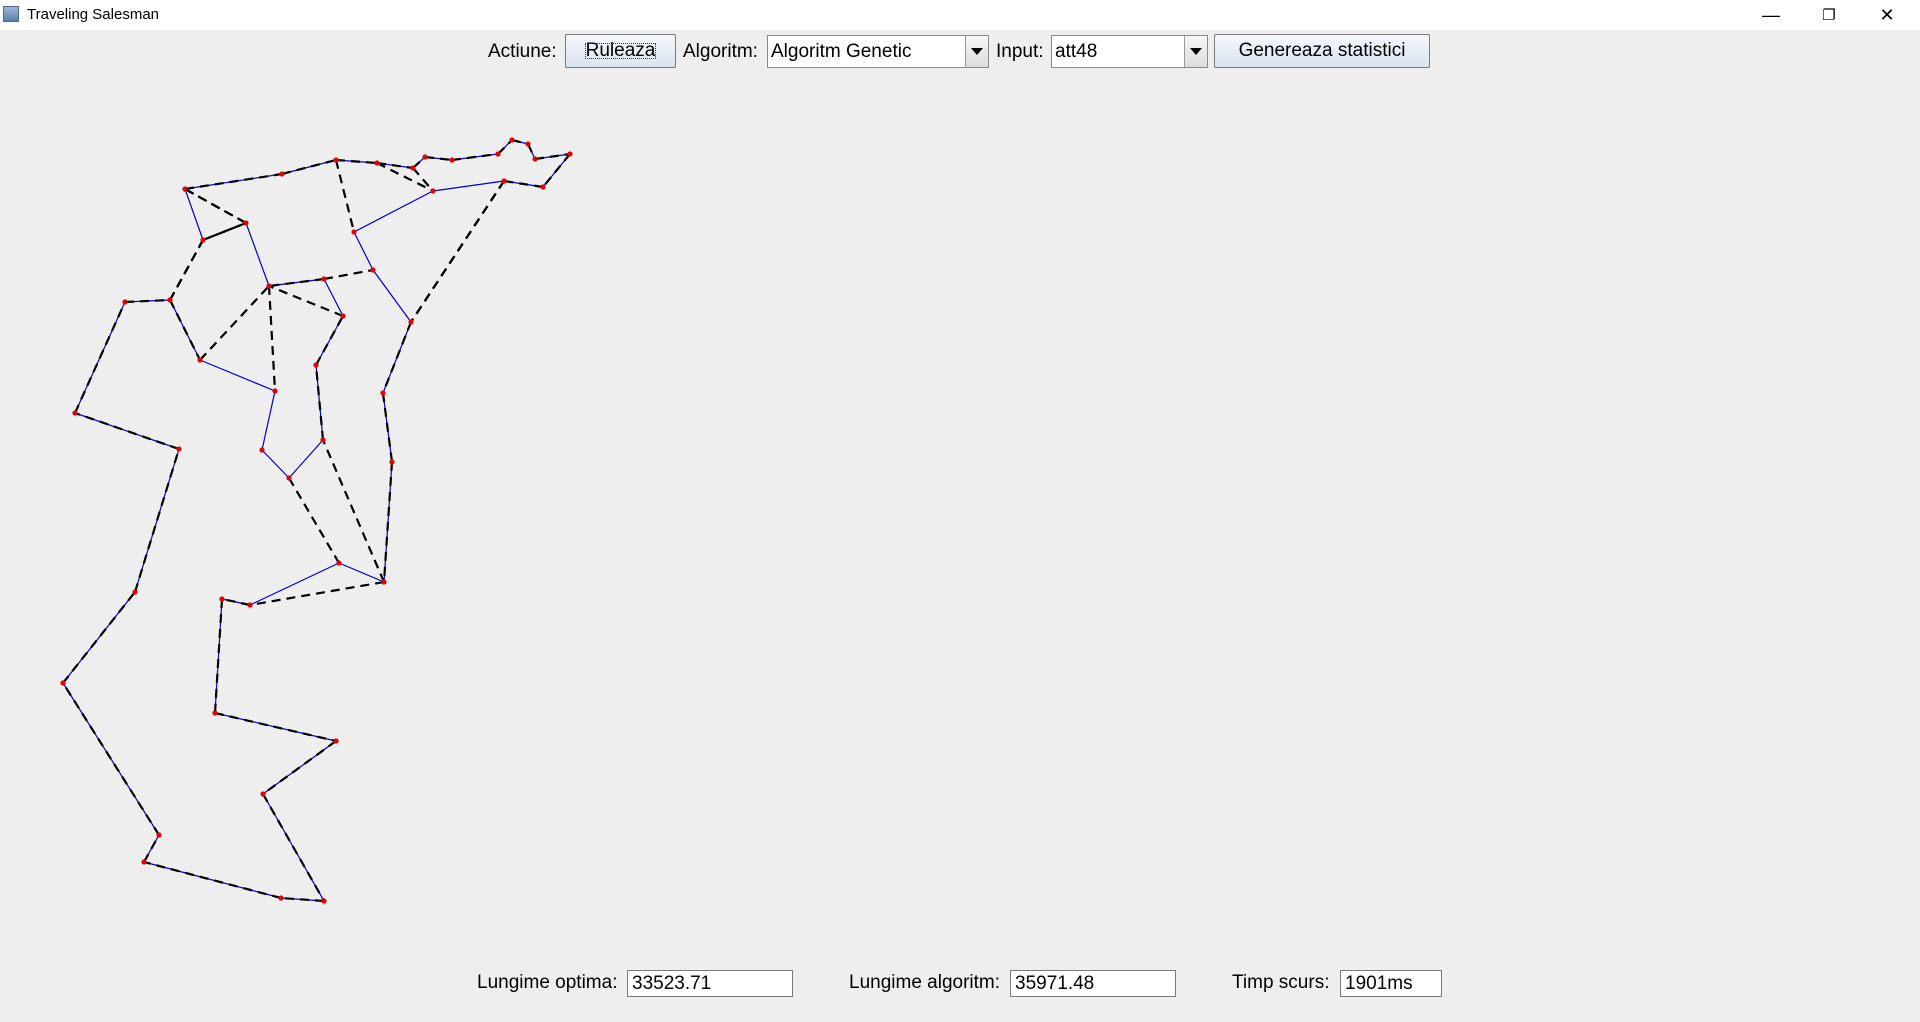  I want to click on algoritm-label: Algoritm:, so click(720, 51).